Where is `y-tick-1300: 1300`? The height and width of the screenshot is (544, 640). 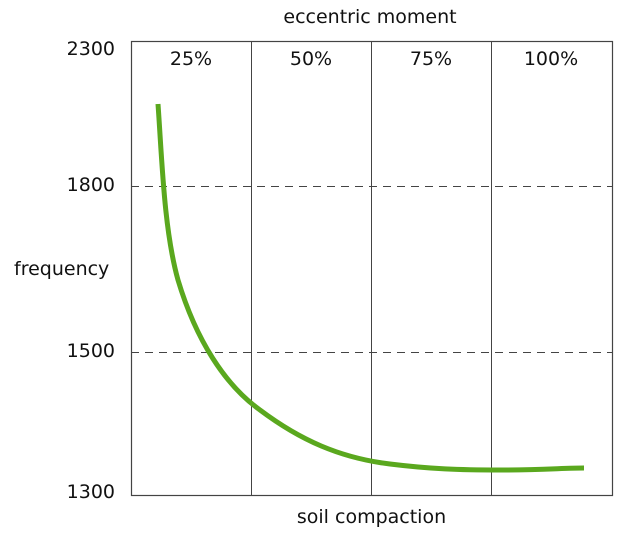 y-tick-1300: 1300 is located at coordinates (90, 492).